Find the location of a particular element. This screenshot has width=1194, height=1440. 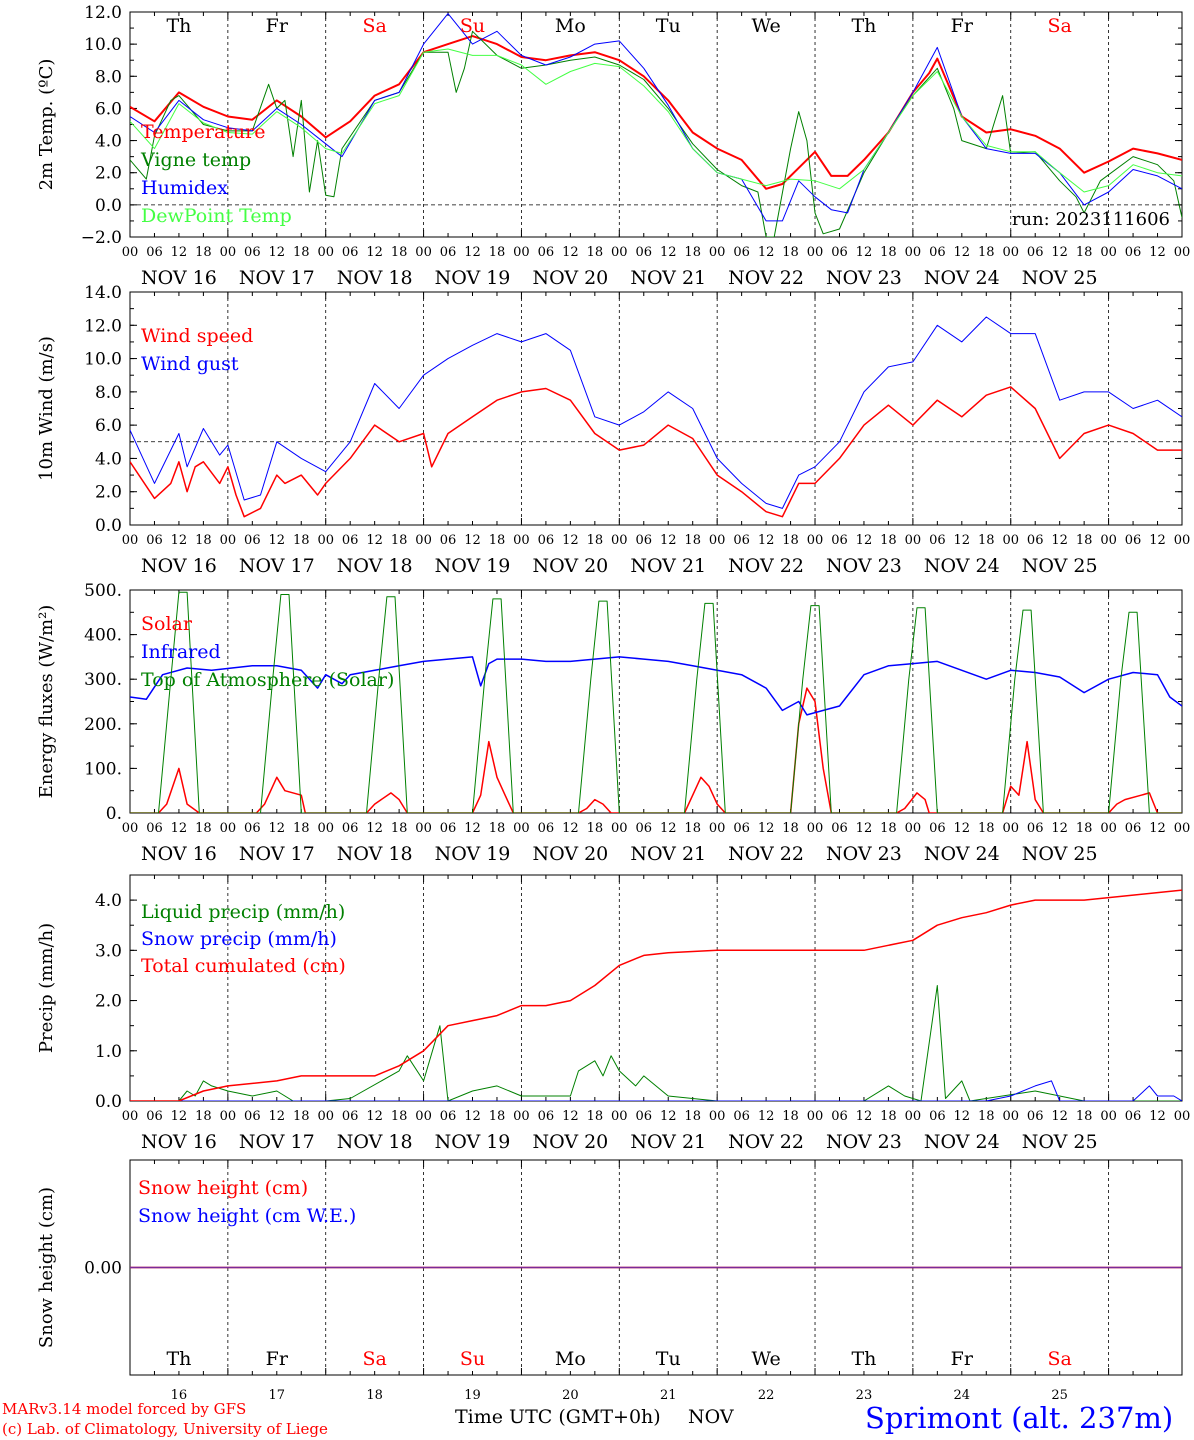

y-axis-title: Snow height (cm) is located at coordinates (46, 1267).